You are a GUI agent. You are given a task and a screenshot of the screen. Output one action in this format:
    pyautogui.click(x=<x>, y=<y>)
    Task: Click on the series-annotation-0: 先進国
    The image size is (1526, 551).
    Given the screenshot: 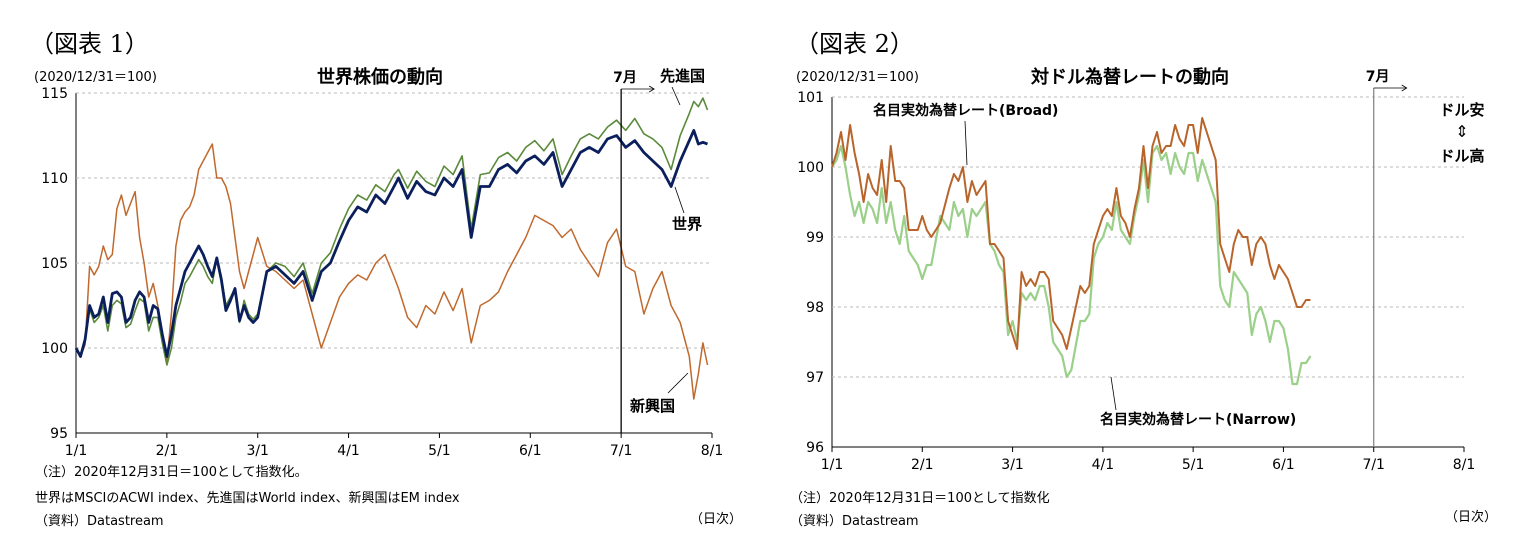 What is the action you would take?
    pyautogui.click(x=682, y=76)
    